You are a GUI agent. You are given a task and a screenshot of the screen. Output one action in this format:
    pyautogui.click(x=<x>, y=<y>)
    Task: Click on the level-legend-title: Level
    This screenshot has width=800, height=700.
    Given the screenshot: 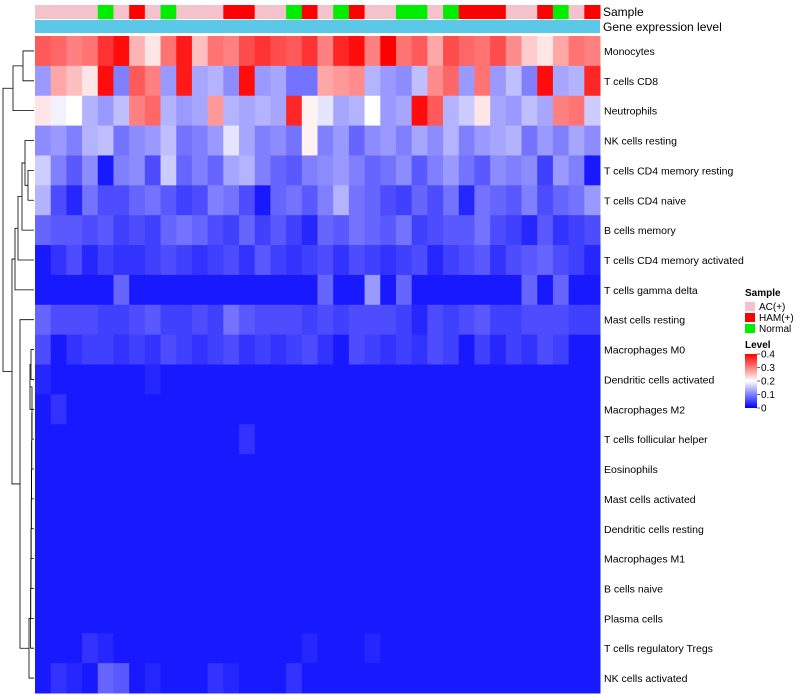 What is the action you would take?
    pyautogui.click(x=758, y=345)
    